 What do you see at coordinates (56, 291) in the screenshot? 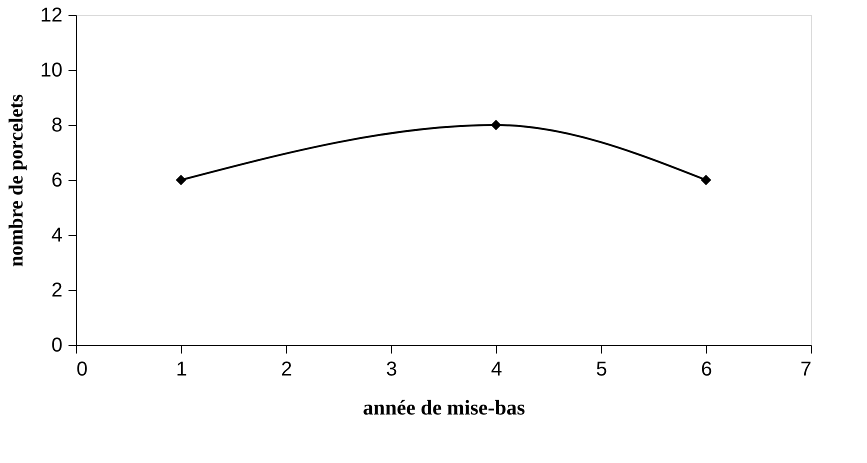
I see `y-tick-label: 2` at bounding box center [56, 291].